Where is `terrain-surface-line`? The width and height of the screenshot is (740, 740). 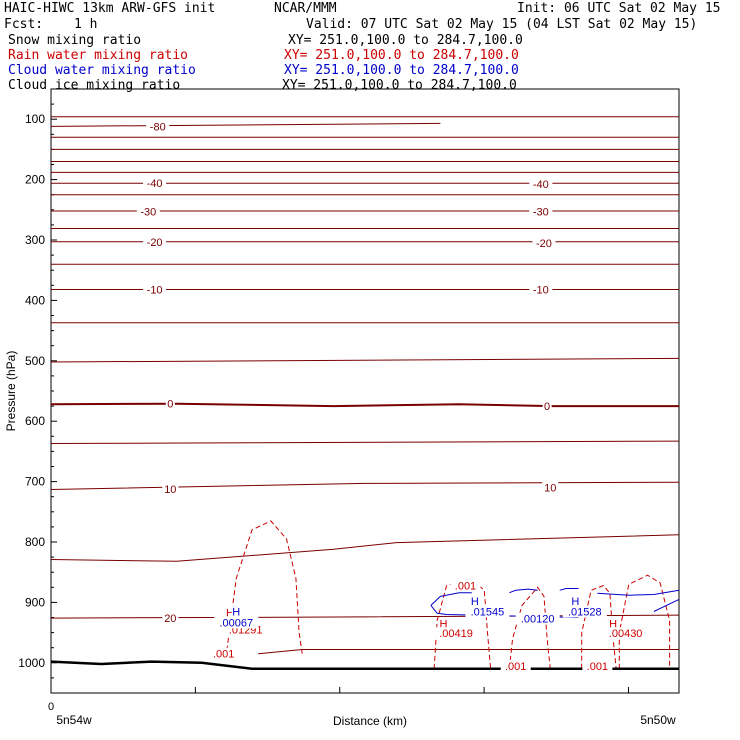 terrain-surface-line is located at coordinates (364, 665).